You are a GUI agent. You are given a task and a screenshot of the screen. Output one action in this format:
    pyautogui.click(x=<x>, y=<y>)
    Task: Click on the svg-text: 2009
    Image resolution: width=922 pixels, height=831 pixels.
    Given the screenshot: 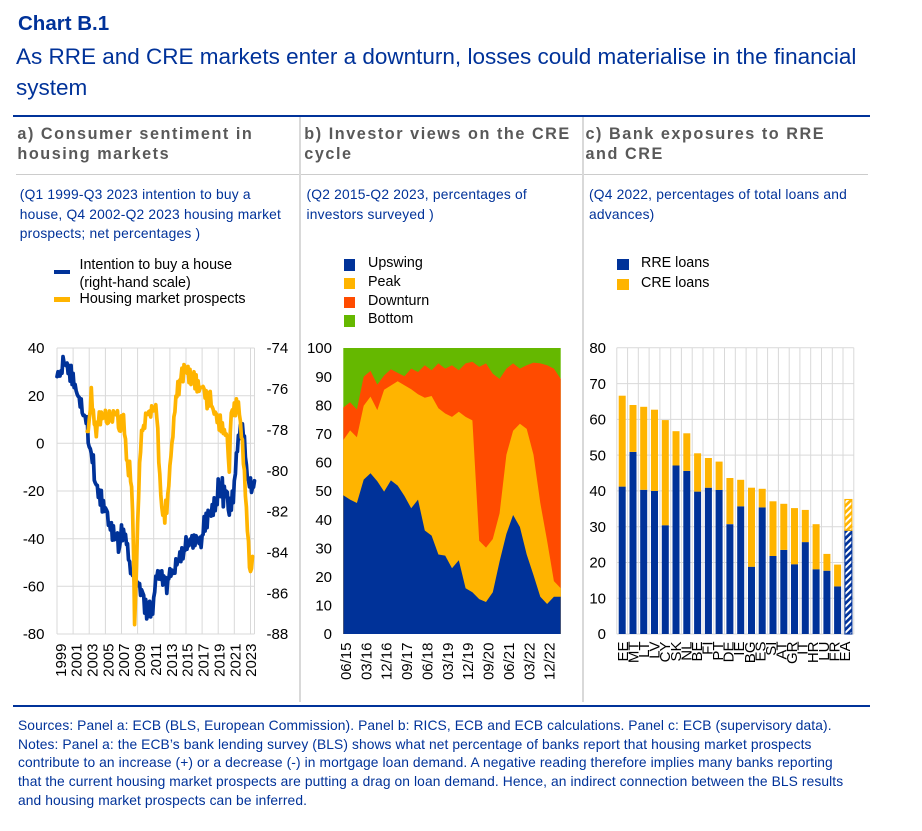 What is the action you would take?
    pyautogui.click(x=140, y=660)
    